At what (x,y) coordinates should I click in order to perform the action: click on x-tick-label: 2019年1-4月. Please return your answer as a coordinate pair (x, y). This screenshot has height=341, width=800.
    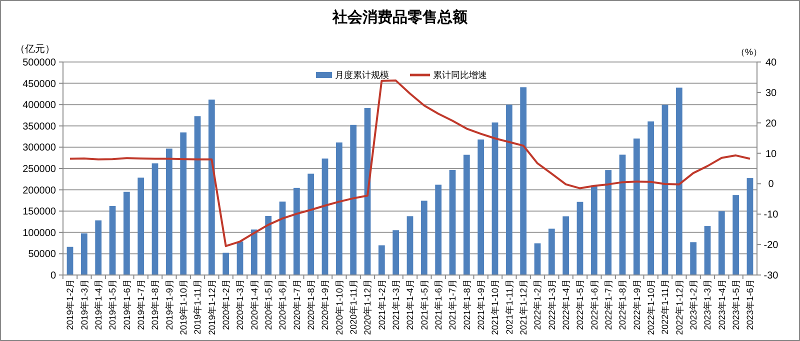
    Looking at the image, I should click on (98, 304).